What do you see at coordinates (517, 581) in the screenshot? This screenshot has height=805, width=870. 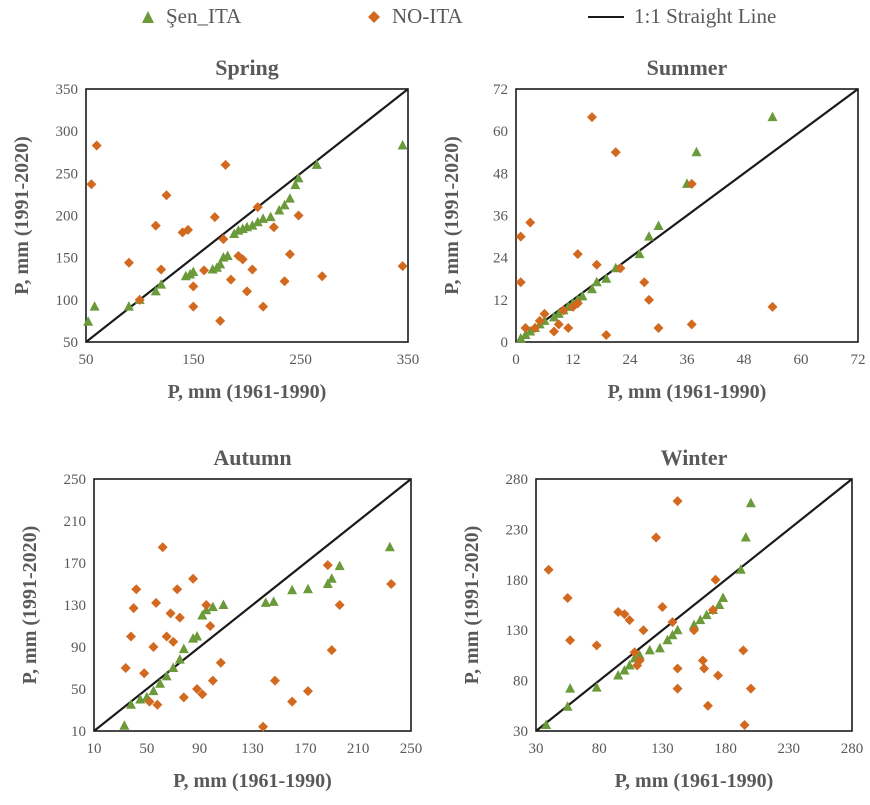 I see `winter-y-tick-label: 180` at bounding box center [517, 581].